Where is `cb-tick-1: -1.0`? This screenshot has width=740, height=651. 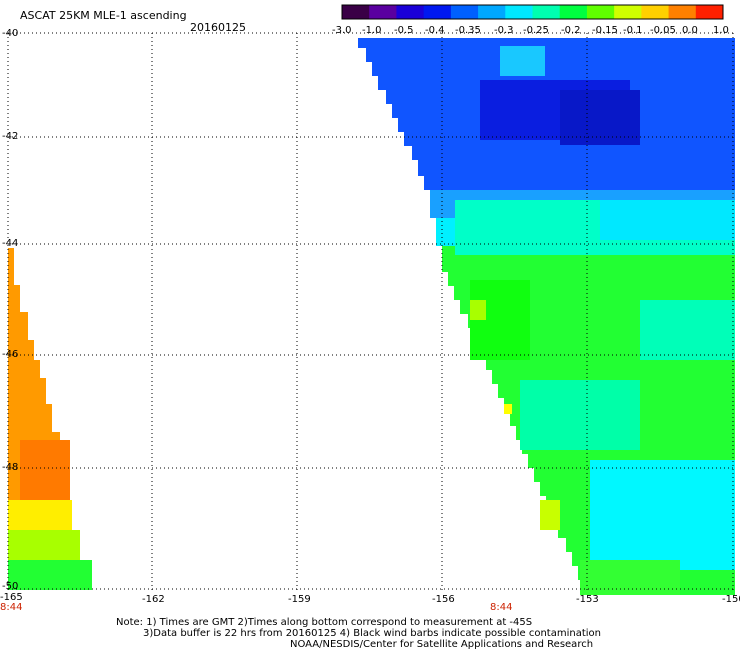 cb-tick-1: -1.0 is located at coordinates (372, 30).